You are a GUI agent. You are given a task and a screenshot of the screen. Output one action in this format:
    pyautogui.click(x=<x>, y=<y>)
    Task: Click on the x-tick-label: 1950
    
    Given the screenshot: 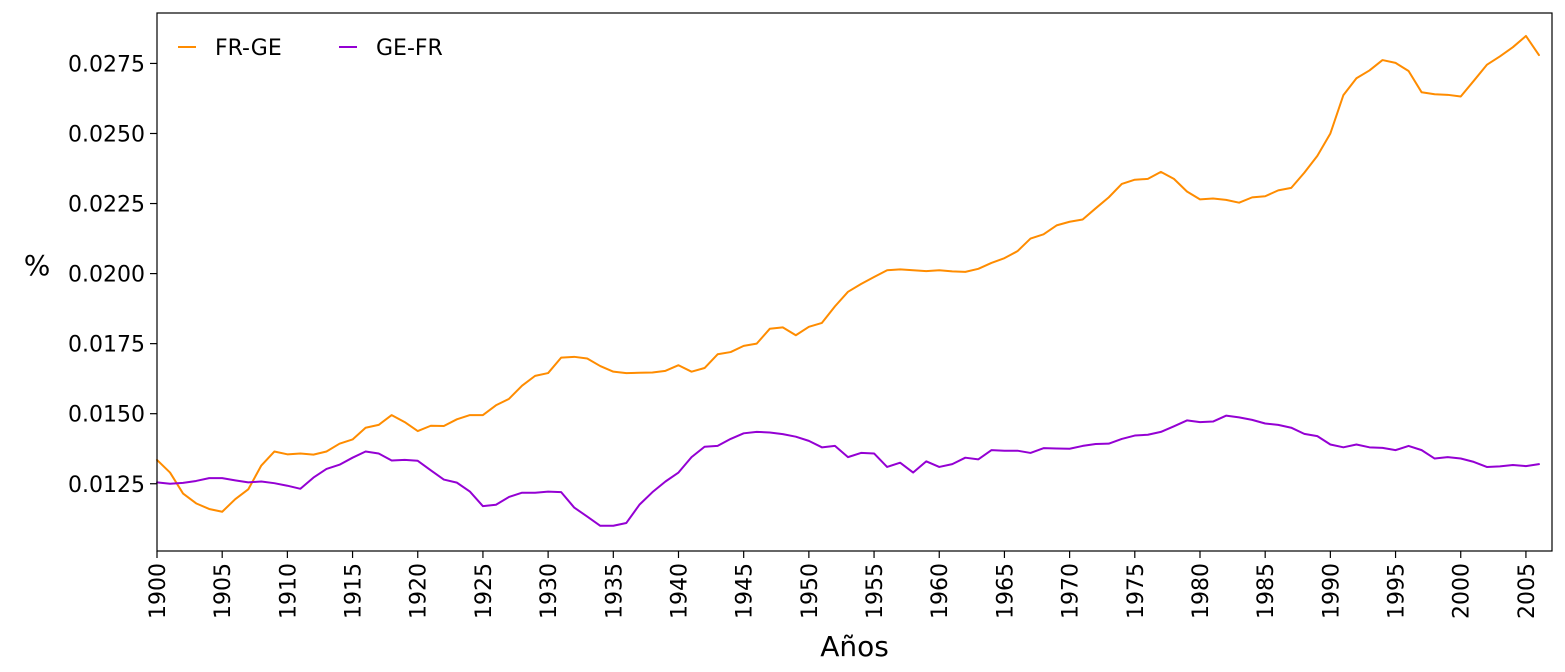 What is the action you would take?
    pyautogui.click(x=810, y=591)
    